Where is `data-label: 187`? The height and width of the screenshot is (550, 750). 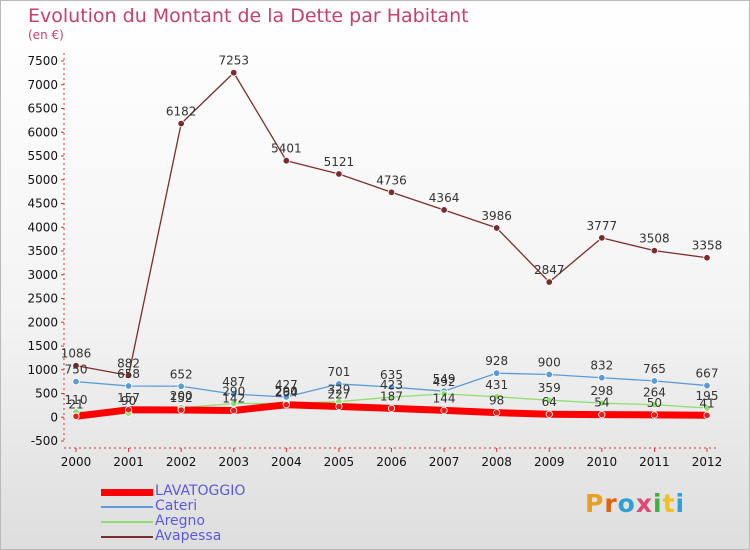
data-label: 187 is located at coordinates (391, 396).